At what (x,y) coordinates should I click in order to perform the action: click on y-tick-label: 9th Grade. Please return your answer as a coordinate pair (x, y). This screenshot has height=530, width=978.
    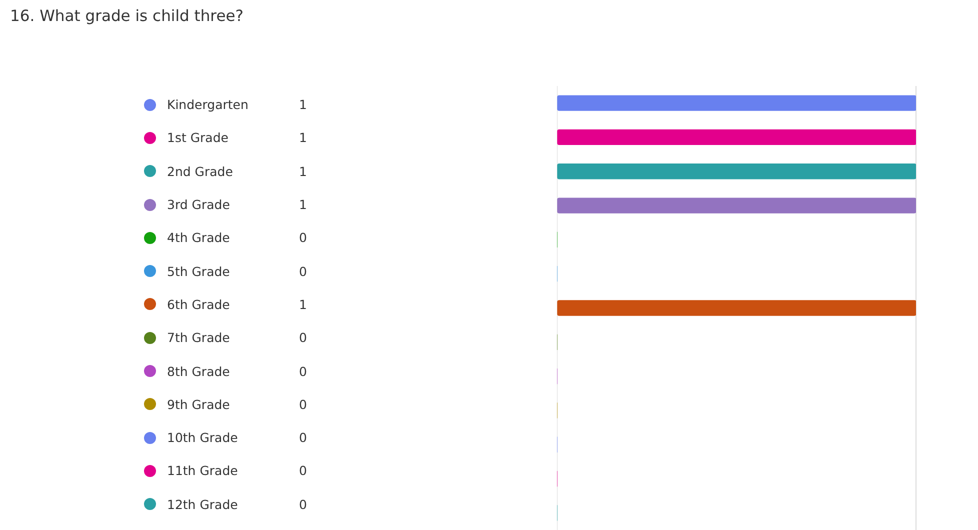
    Looking at the image, I should click on (199, 404).